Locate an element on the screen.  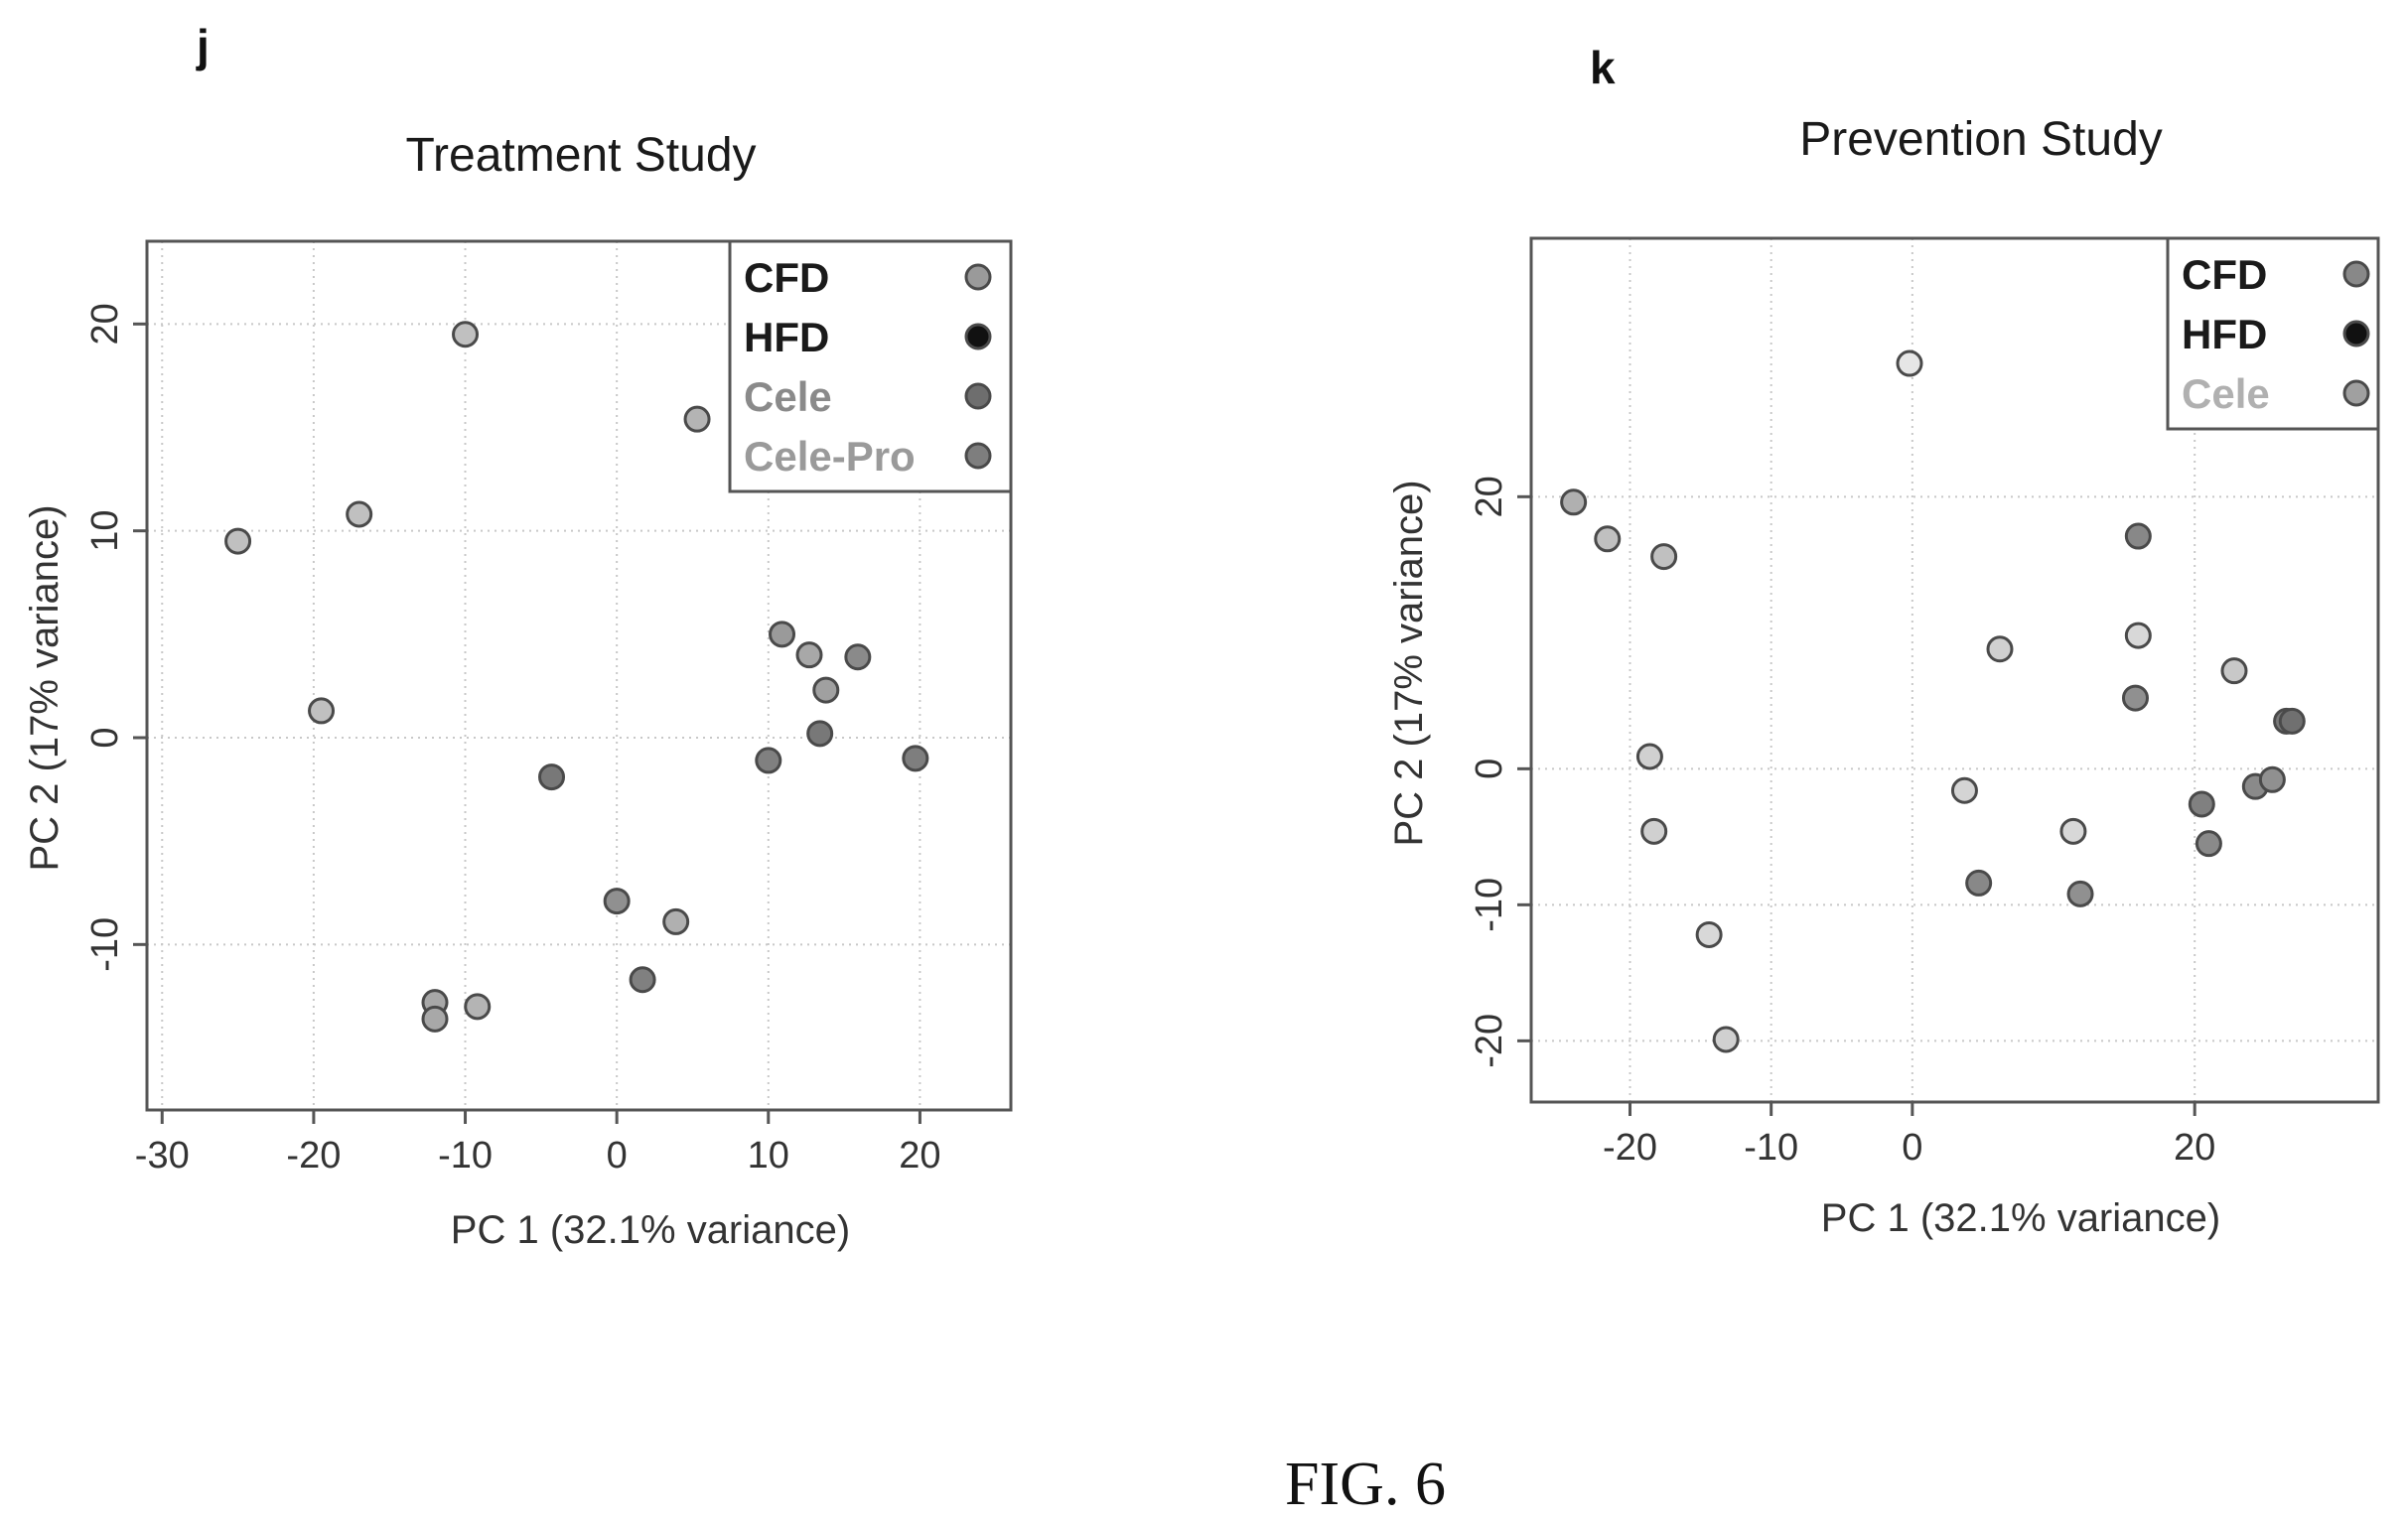
panel-k-x-tick-label: -10 is located at coordinates (1771, 1148).